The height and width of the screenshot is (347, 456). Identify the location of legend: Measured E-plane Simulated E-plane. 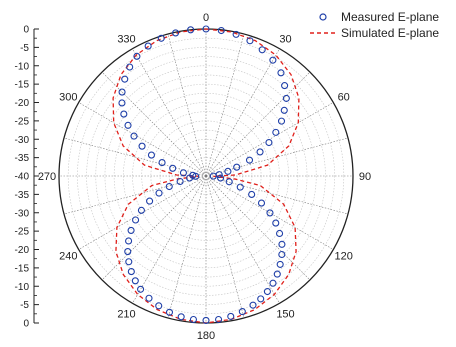
(374, 25).